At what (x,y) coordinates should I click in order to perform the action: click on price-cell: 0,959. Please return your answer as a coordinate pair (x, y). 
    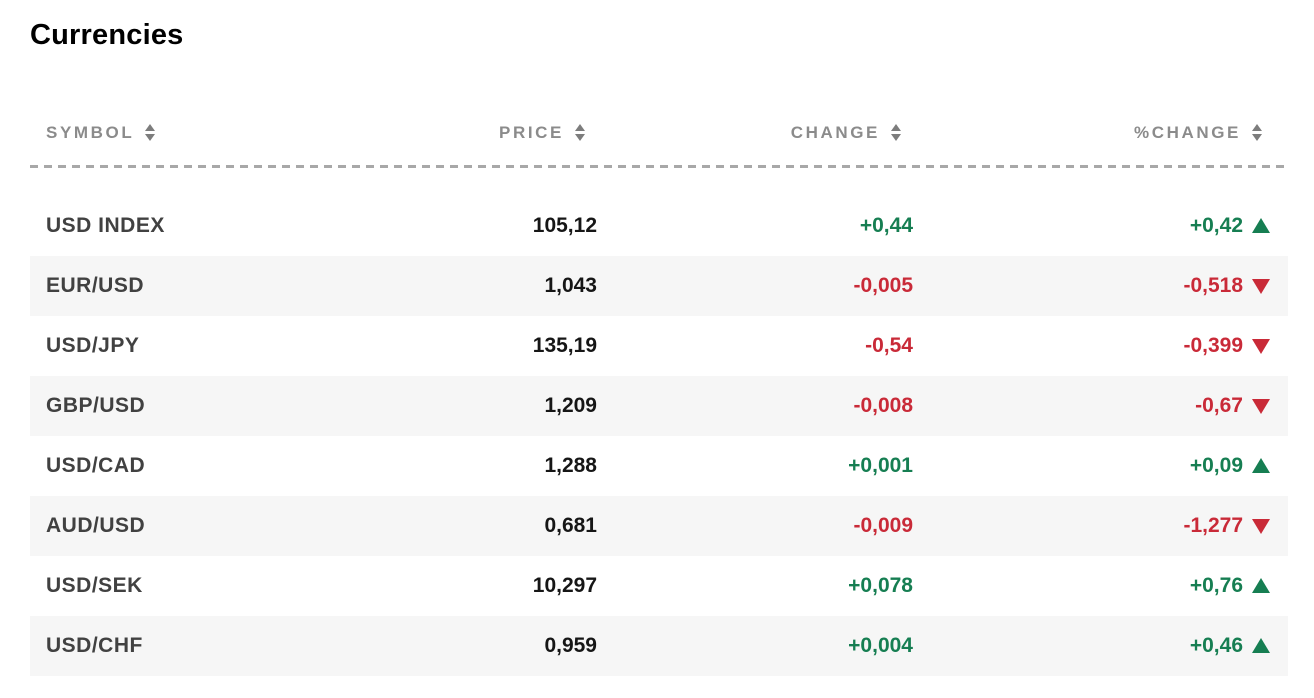
    Looking at the image, I should click on (570, 645).